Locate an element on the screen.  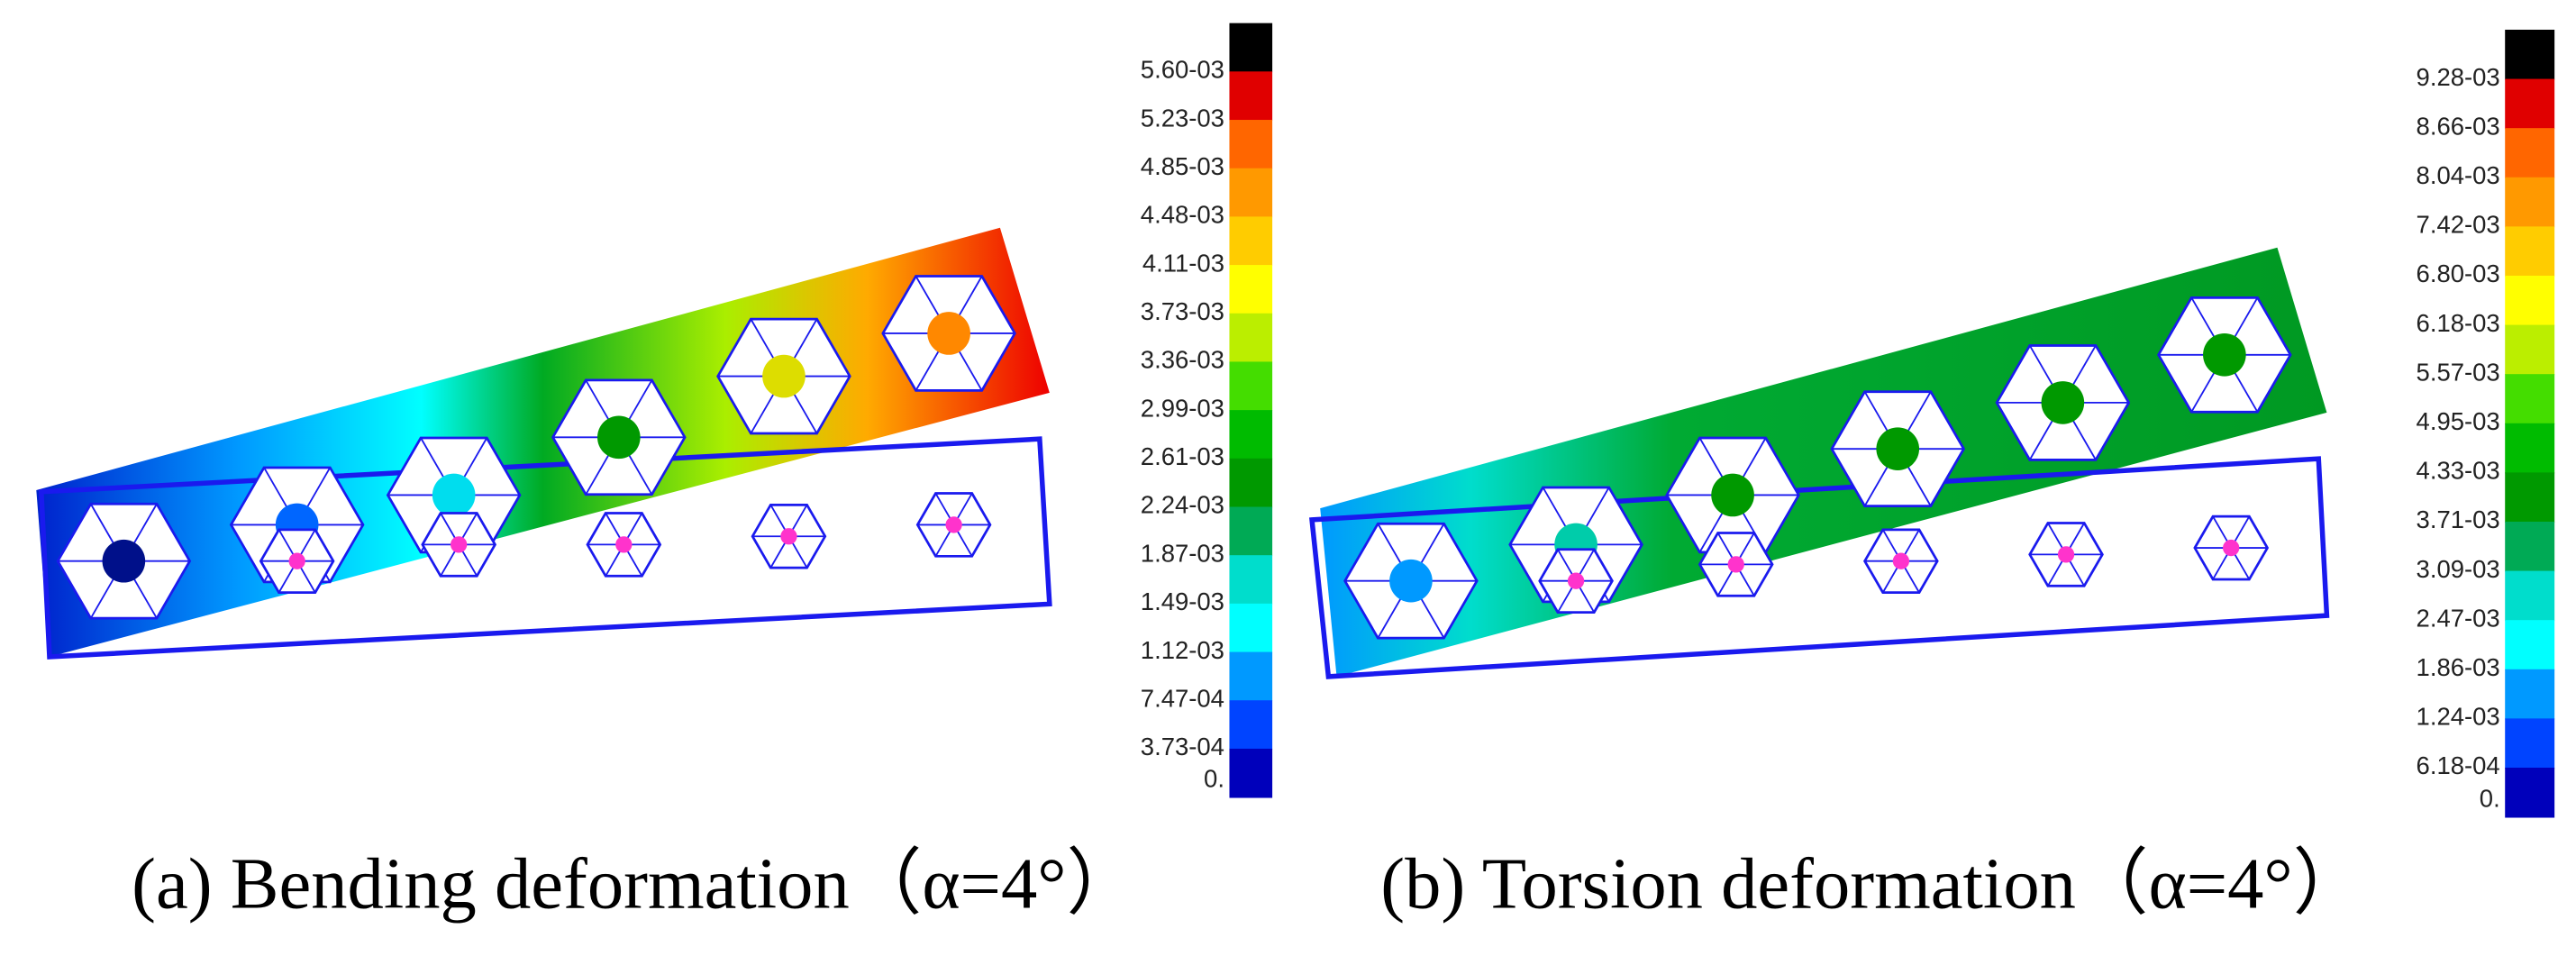
colorbar-label: 2.24-03 is located at coordinates (1182, 505).